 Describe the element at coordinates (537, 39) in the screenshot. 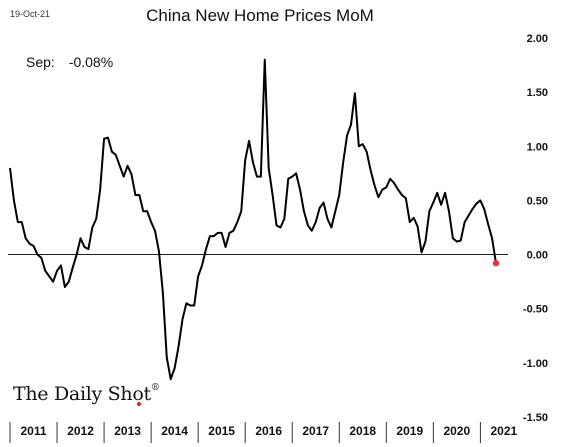

I see `y-tick-label: 2.00` at that location.